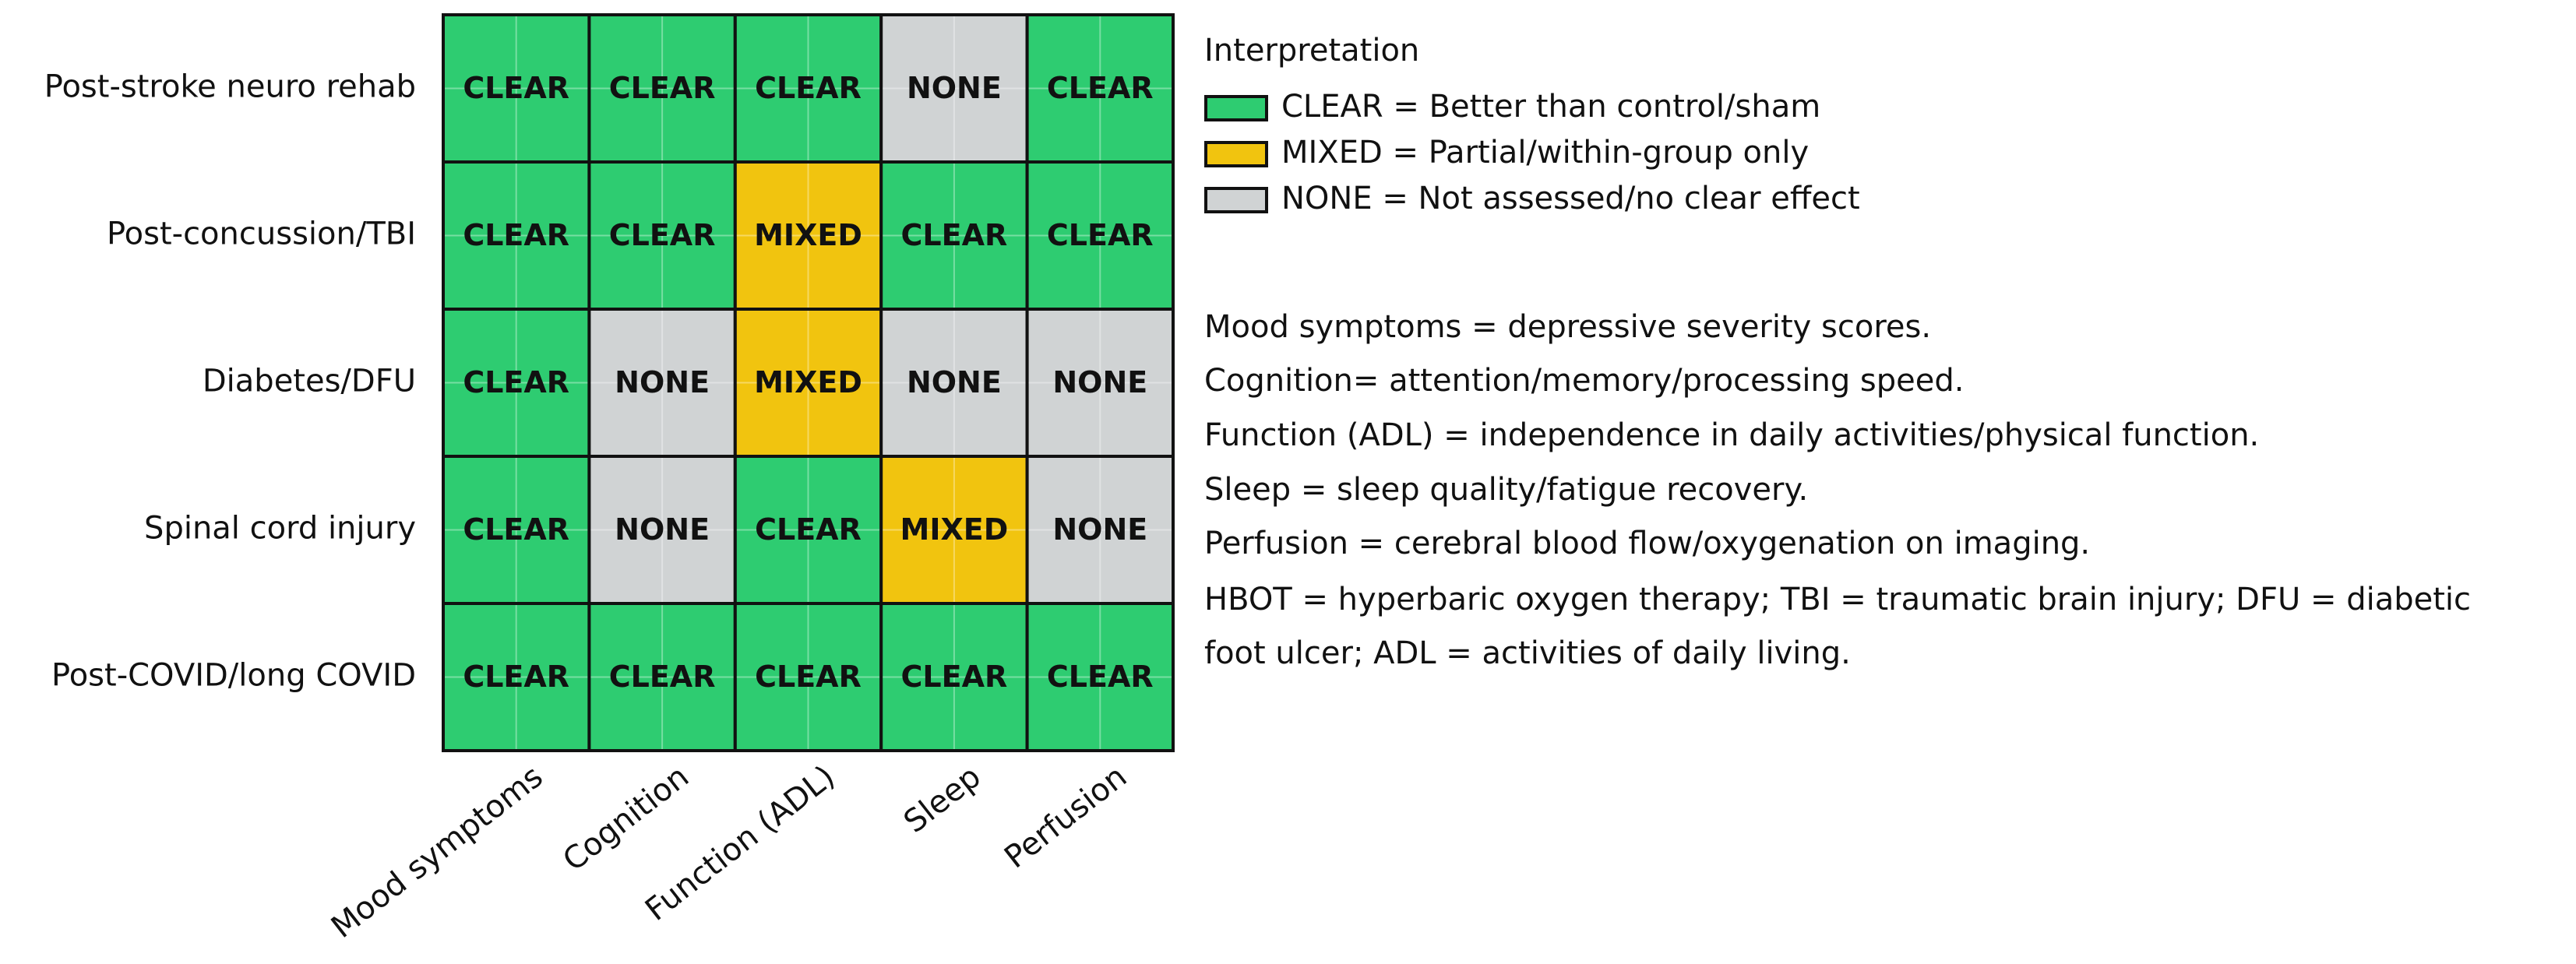 The image size is (2576, 964). What do you see at coordinates (437, 852) in the screenshot?
I see `column-label: Mood symptoms` at bounding box center [437, 852].